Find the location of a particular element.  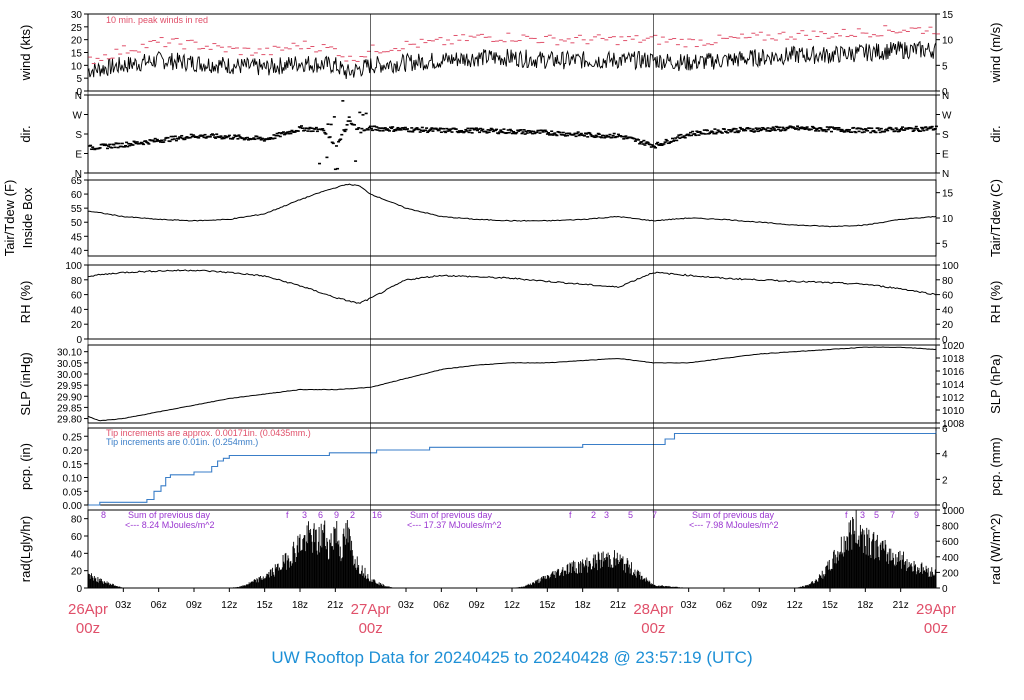

axis-title-left: Tair/Tdew (F) is located at coordinates (9, 218).